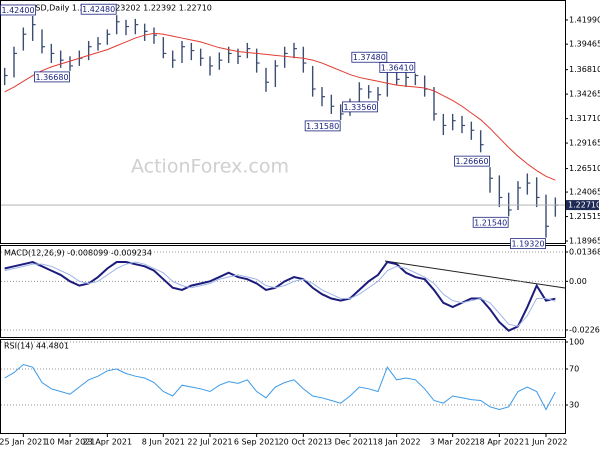 This screenshot has height=450, width=600. Describe the element at coordinates (584, 19) in the screenshot. I see `y-tick-label: 1.41990` at that location.